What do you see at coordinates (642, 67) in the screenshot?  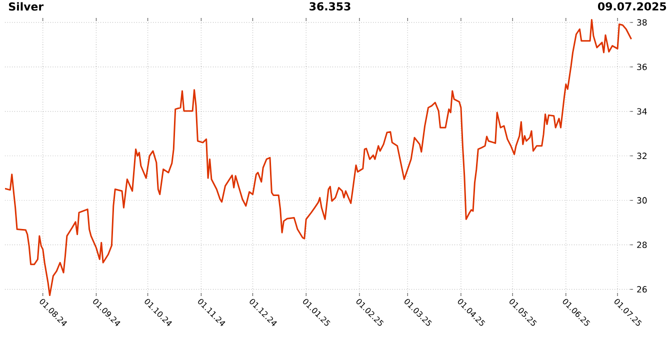 I see `y-tick-label: 36` at bounding box center [642, 67].